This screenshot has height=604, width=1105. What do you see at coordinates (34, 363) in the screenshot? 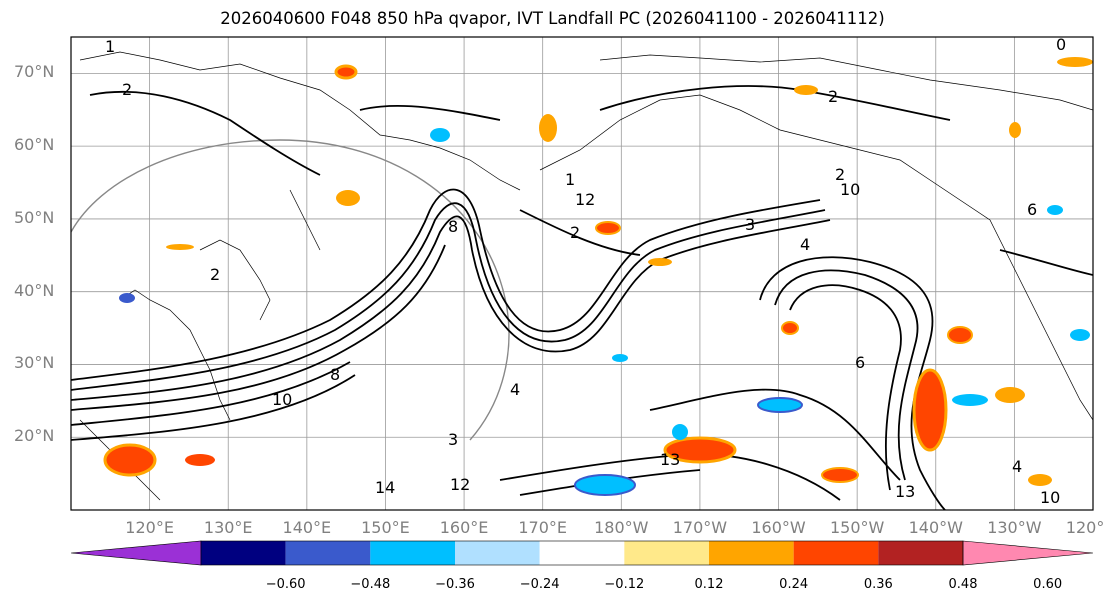
I see `lat-label: 30°N` at bounding box center [34, 363].